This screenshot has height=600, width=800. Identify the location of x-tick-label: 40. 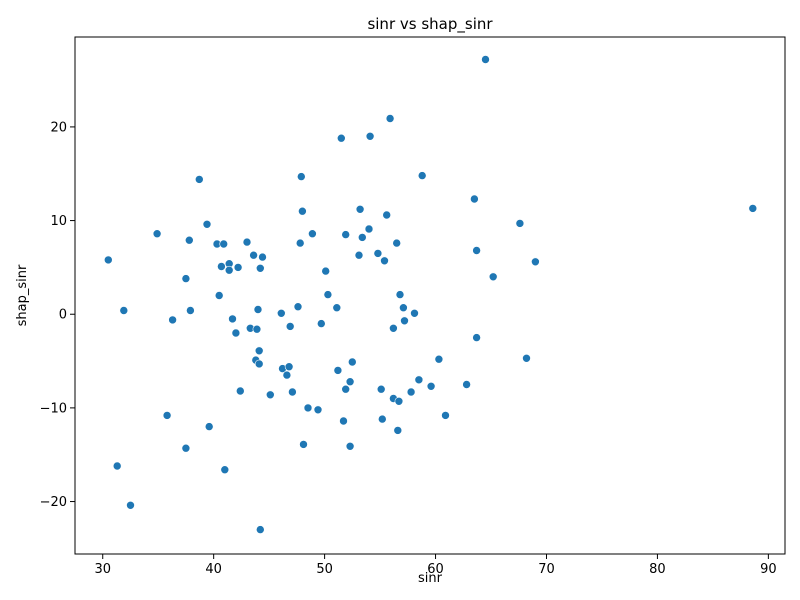
(213, 569).